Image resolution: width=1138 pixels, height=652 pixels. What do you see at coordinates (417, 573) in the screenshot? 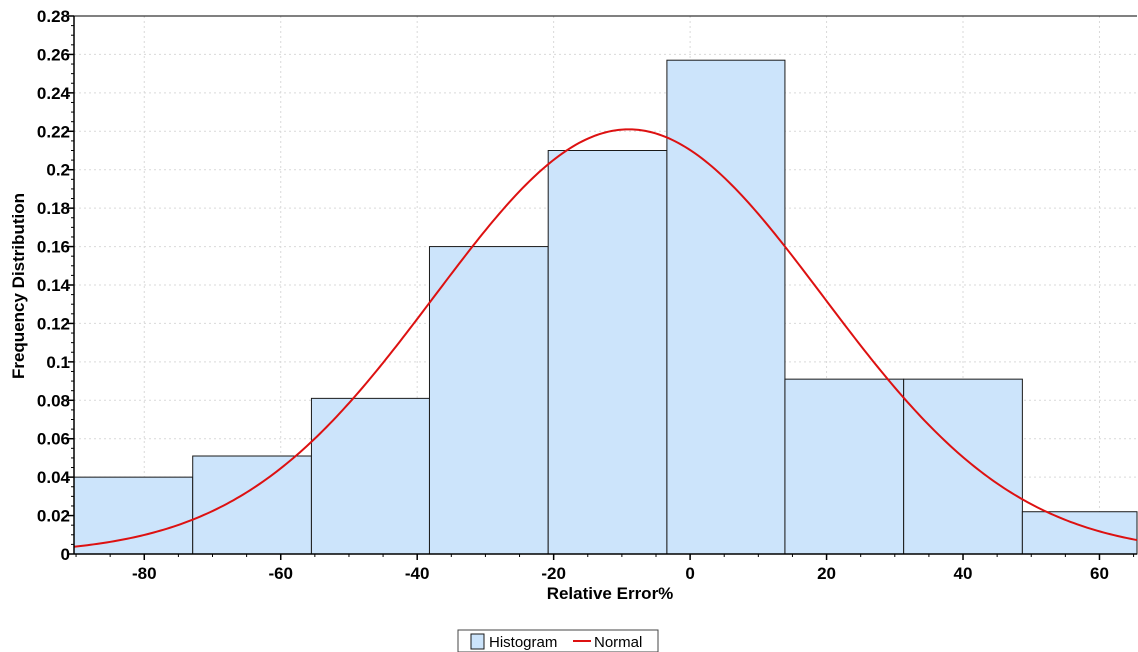
I see `x-tick-label: -40` at bounding box center [417, 573].